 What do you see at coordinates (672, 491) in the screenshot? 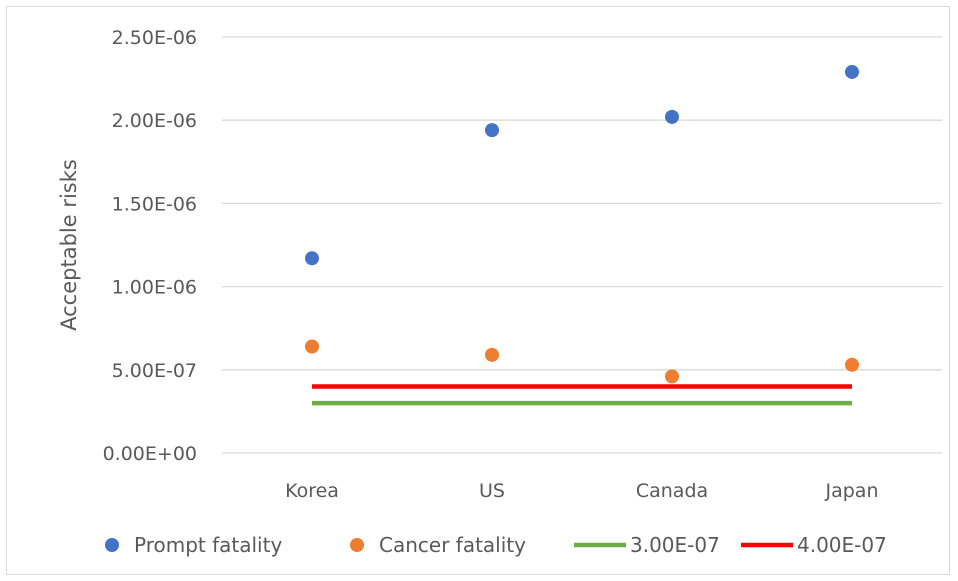
I see `x-tick-label: Canada` at bounding box center [672, 491].